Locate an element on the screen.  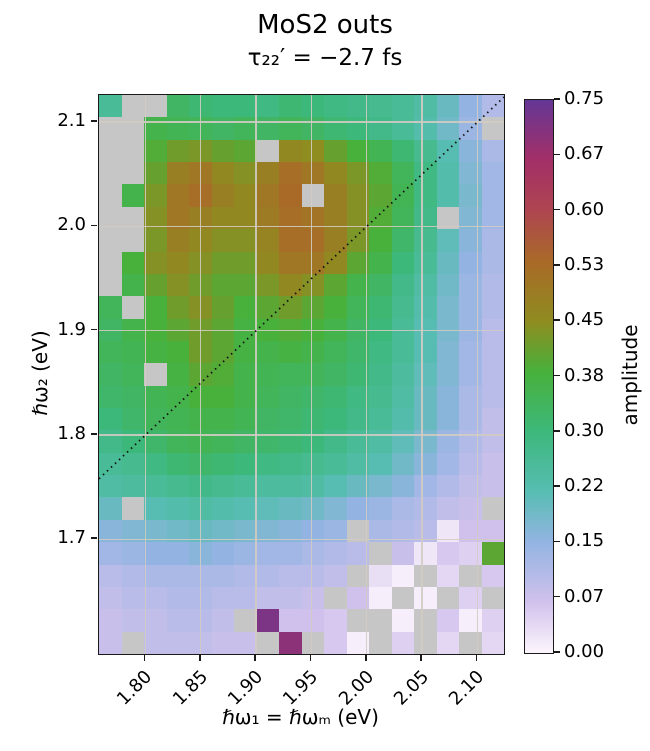
chart-title: MoS2 outs is located at coordinates (325, 25).